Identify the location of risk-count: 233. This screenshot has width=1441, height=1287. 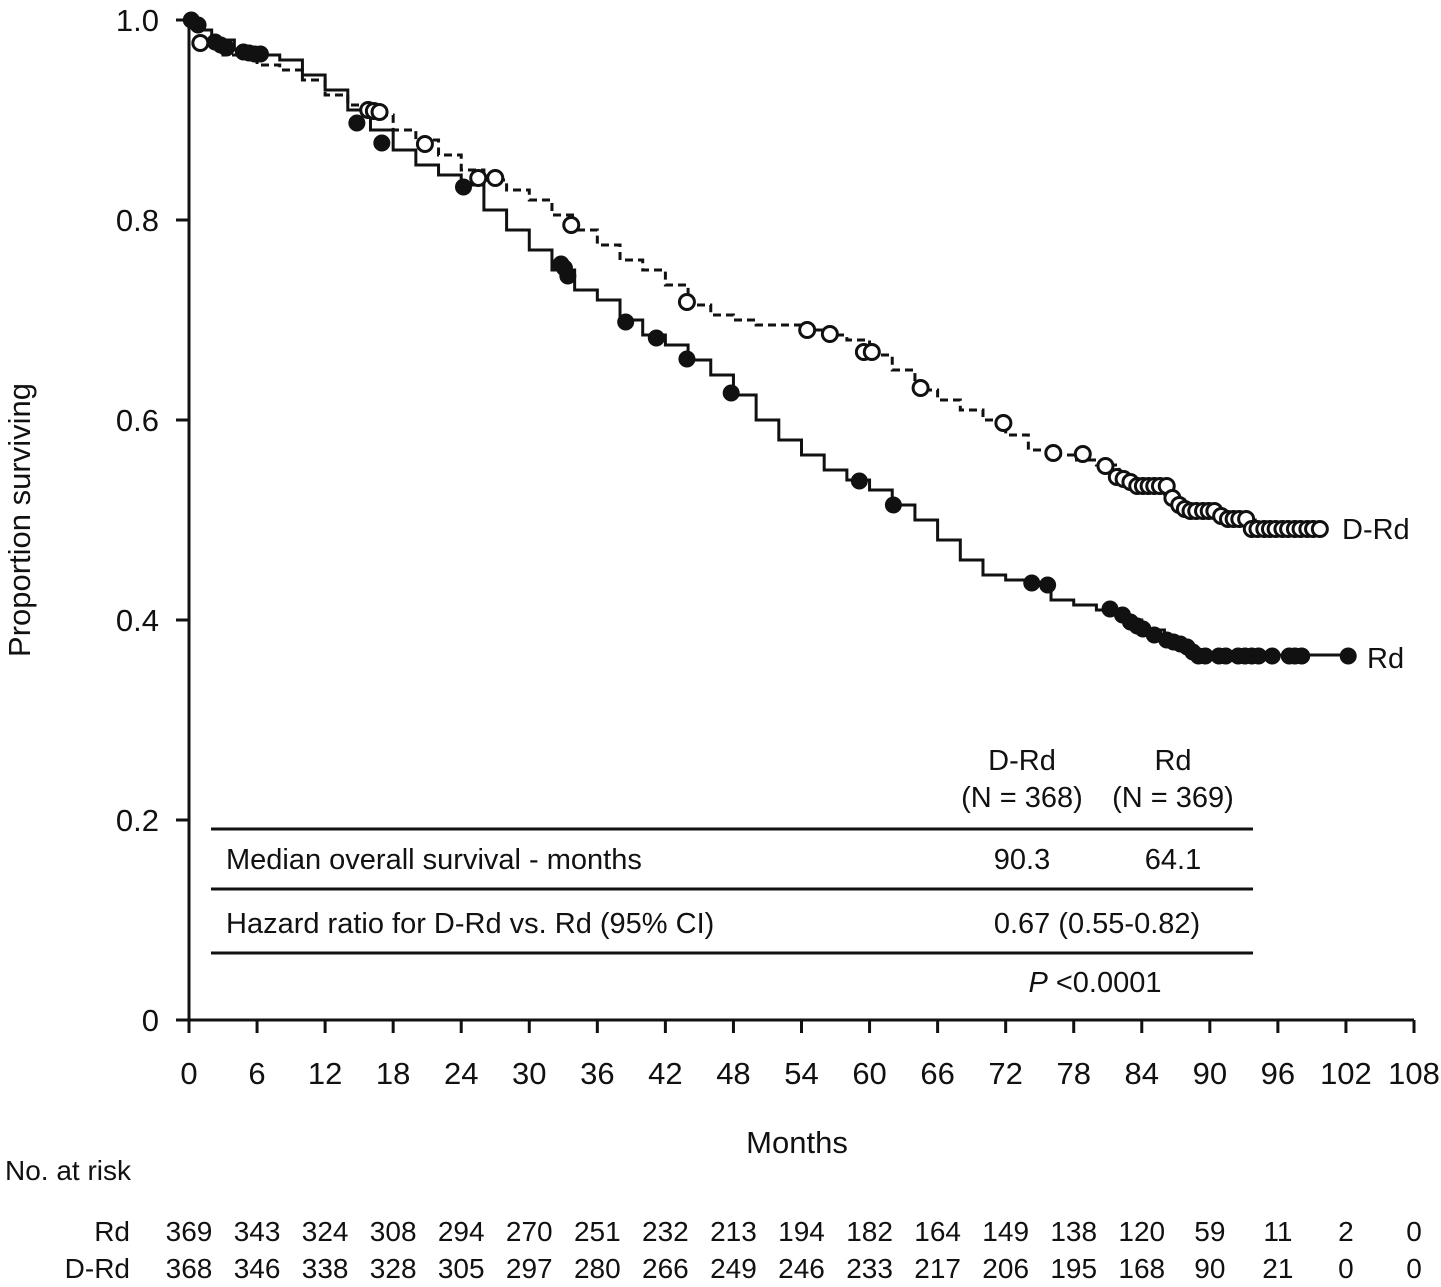
(869, 1268).